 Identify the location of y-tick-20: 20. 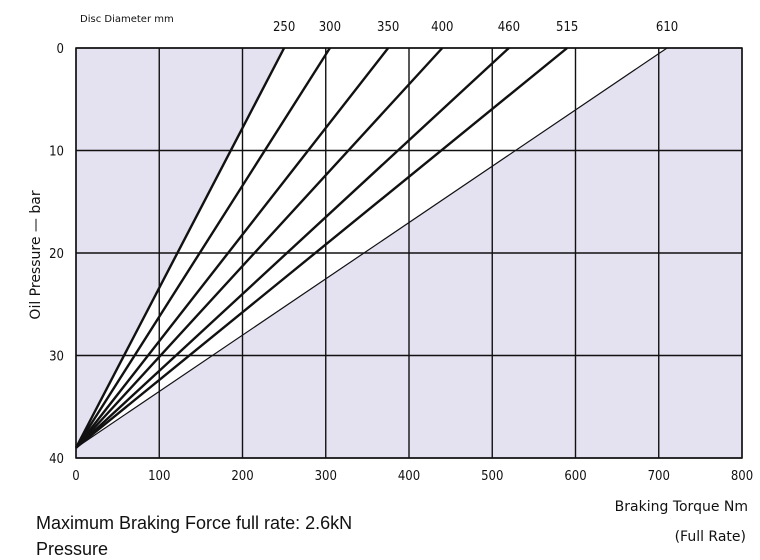
(56, 254).